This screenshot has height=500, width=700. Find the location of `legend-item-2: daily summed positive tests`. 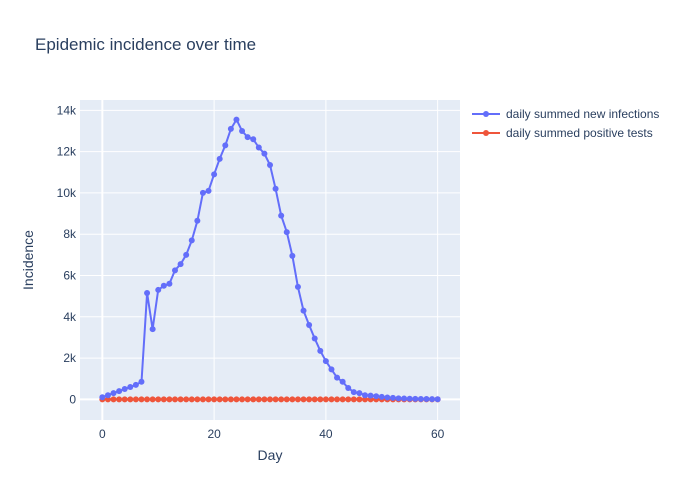

legend-item-2: daily summed positive tests is located at coordinates (562, 133).